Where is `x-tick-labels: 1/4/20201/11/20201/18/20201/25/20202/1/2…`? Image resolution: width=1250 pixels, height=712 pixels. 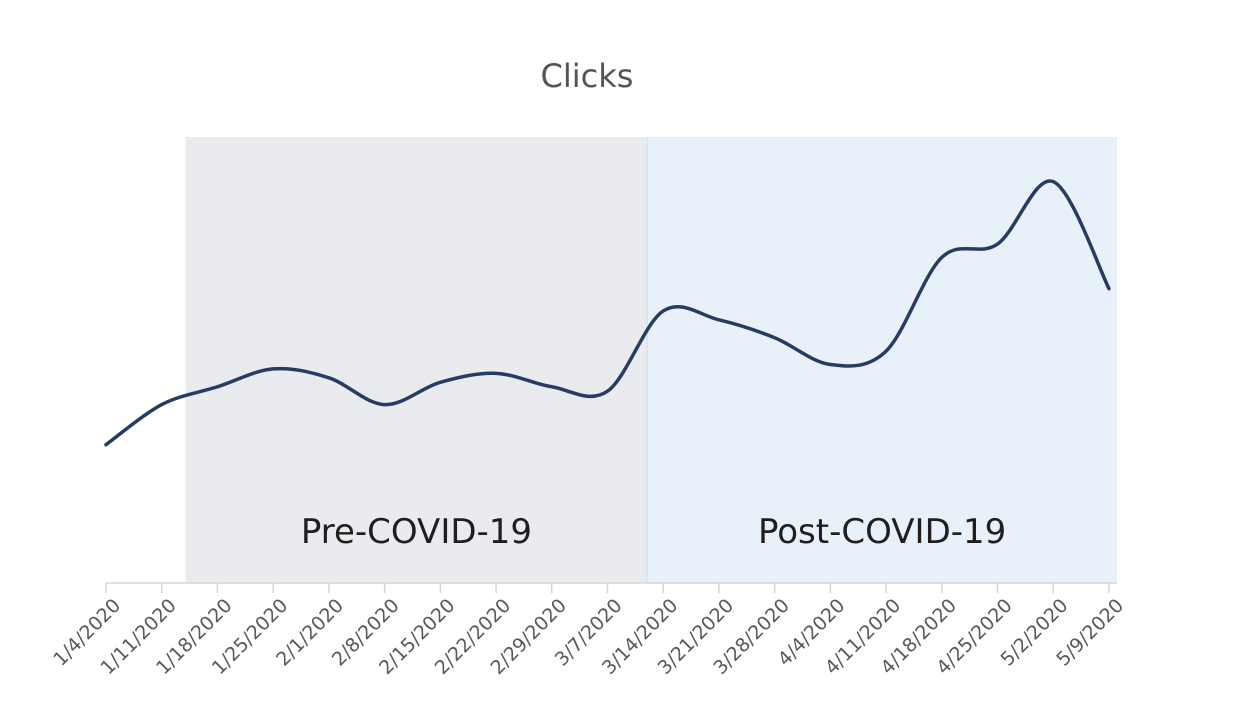
x-tick-labels: 1/4/20201/11/20201/18/20201/25/20202/1/2… is located at coordinates (588, 637).